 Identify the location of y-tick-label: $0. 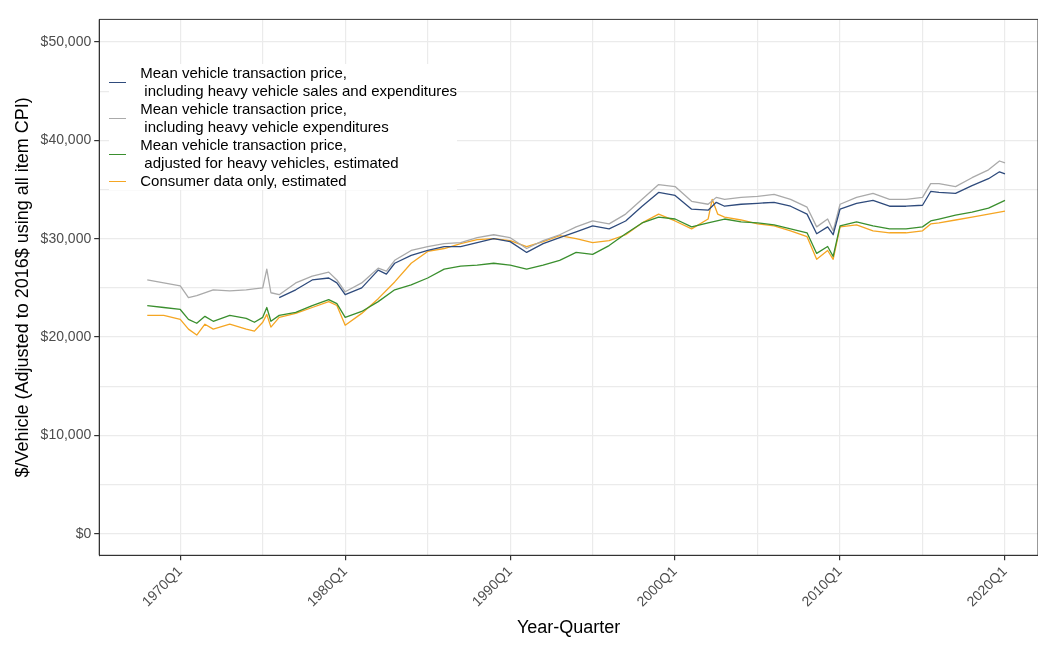
(83, 532).